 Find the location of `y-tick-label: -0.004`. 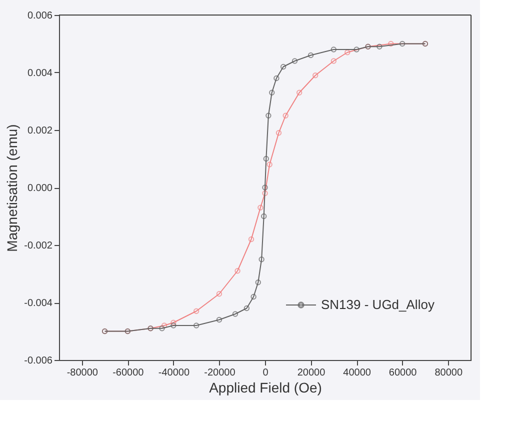

y-tick-label: -0.004 is located at coordinates (38, 303).